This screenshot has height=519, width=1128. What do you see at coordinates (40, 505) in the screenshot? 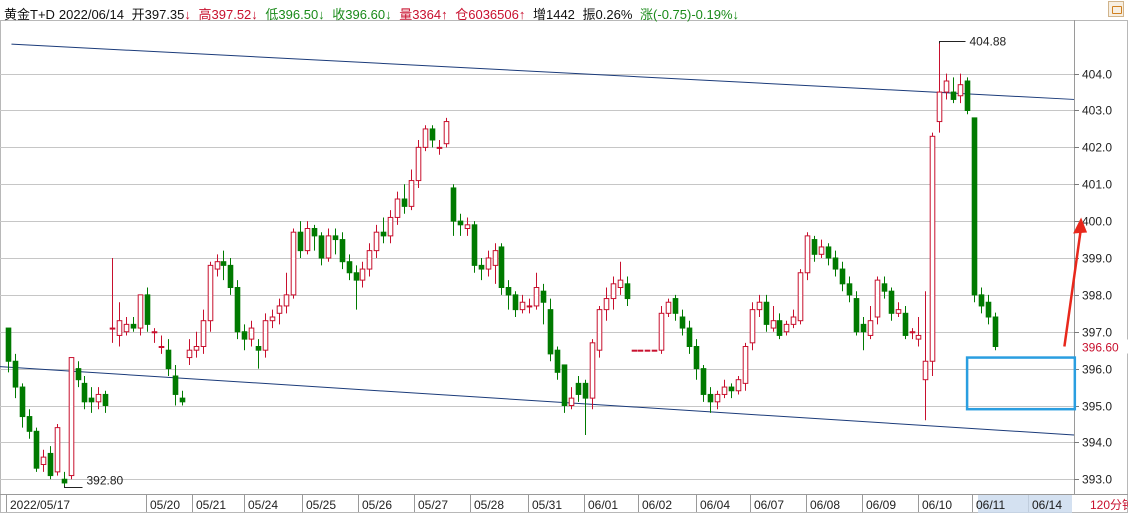
I see `x-tick-label: 2022/05/17` at bounding box center [40, 505].